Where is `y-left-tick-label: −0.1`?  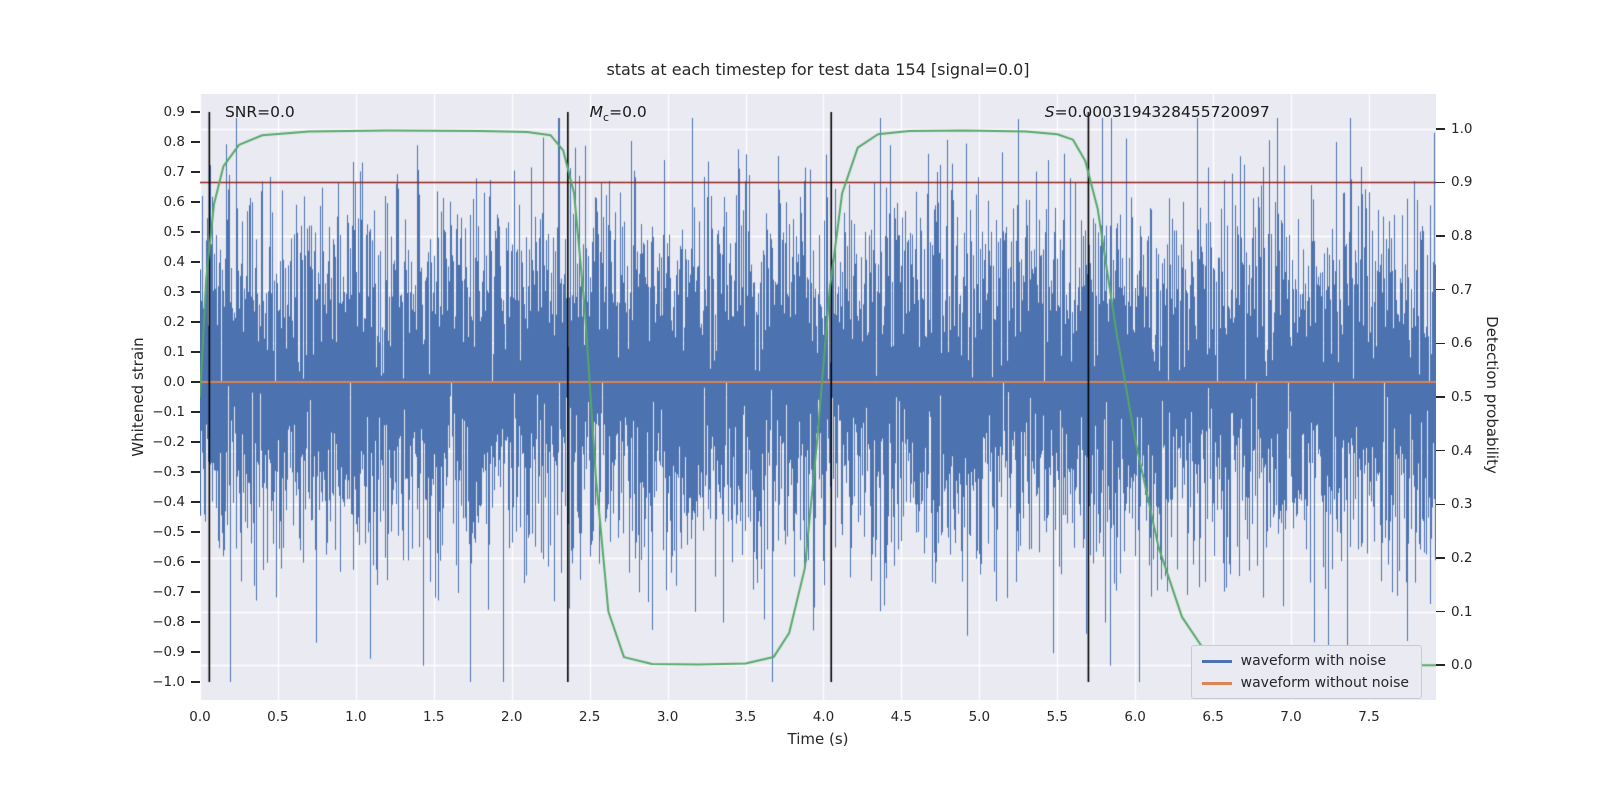 y-left-tick-label: −0.1 is located at coordinates (168, 412).